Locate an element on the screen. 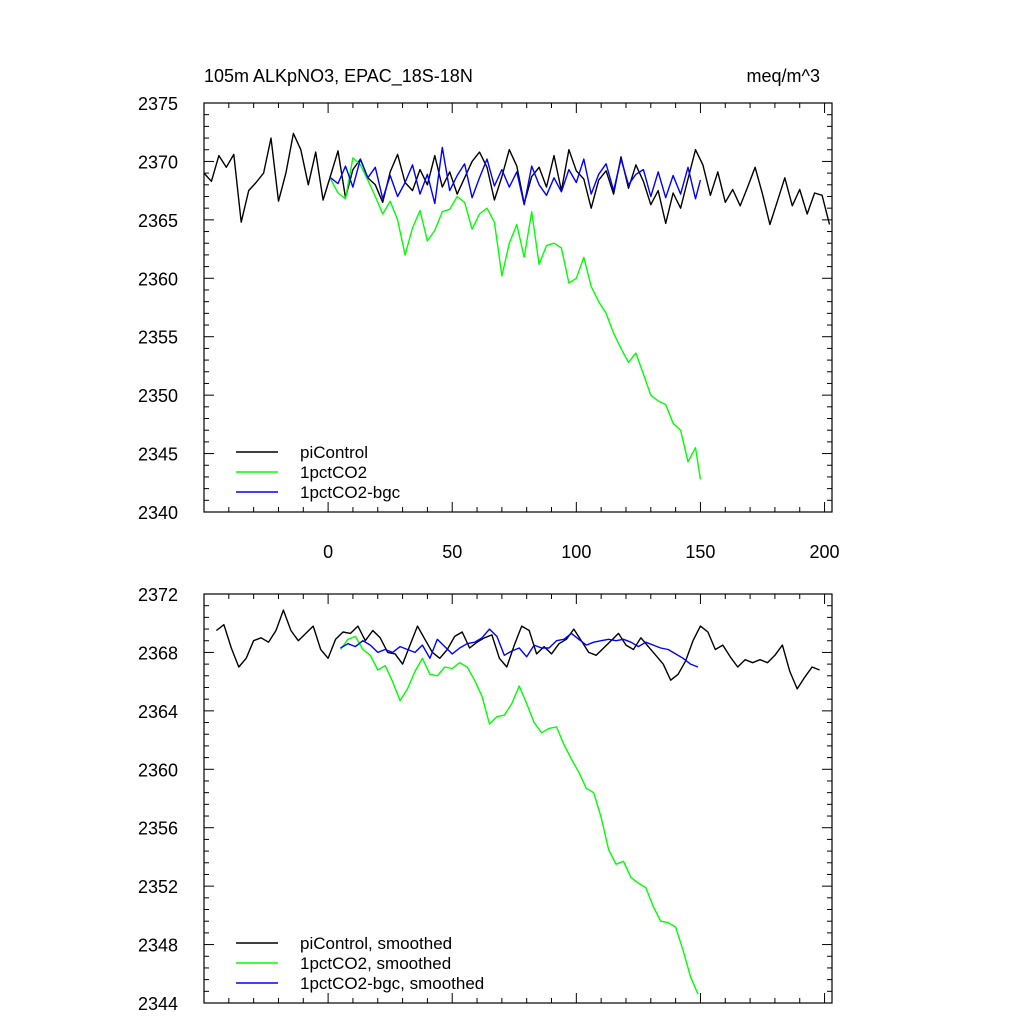 The height and width of the screenshot is (1024, 1024). legend-label: 1pctCO2-bgc, smoothed is located at coordinates (392, 983).